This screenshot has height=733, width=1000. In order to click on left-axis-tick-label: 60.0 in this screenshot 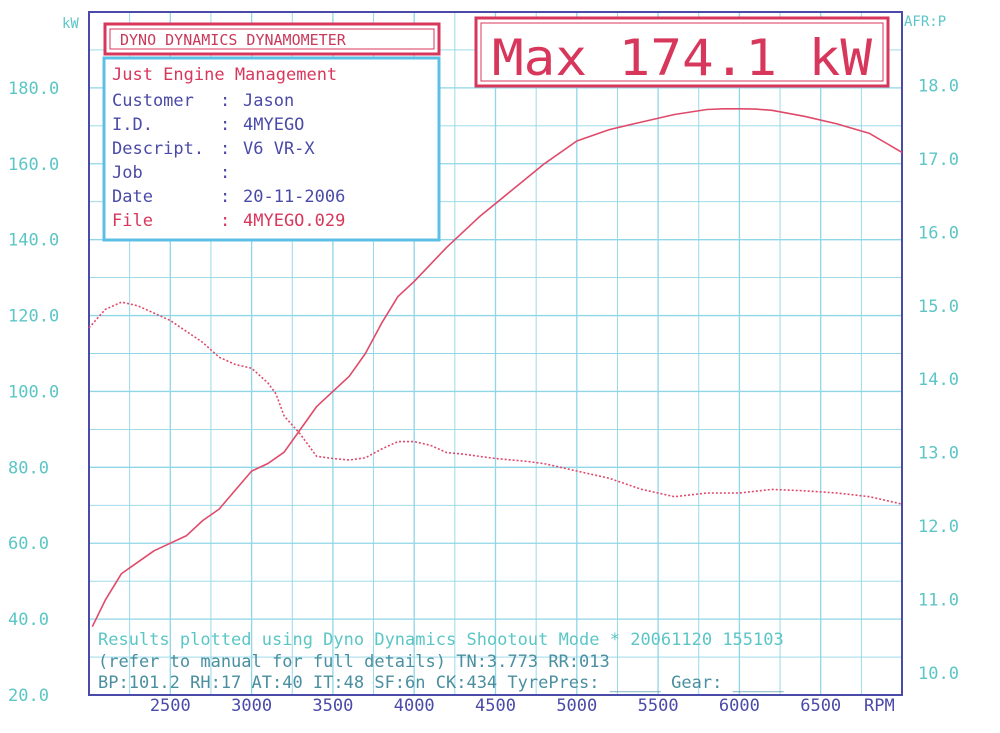, I will do `click(28, 544)`.